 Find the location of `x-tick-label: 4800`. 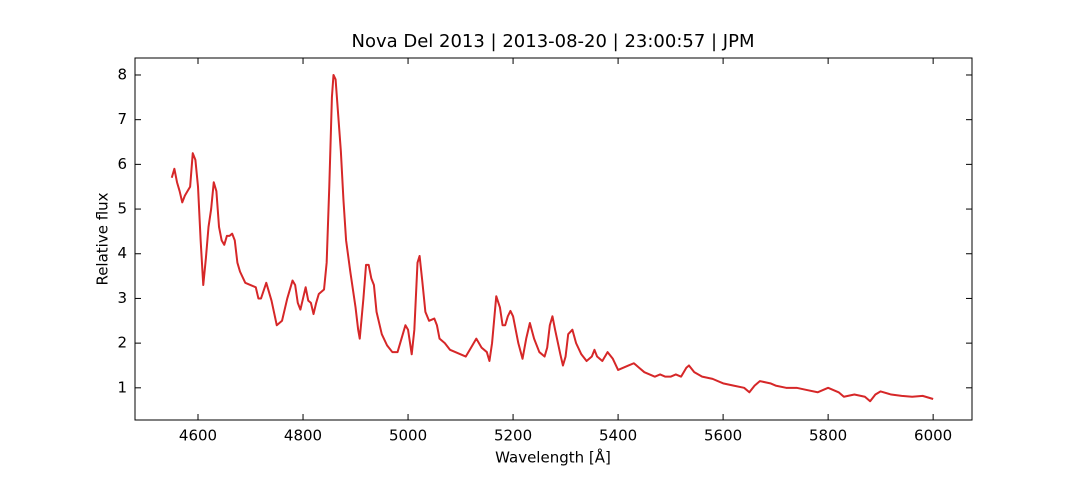

x-tick-label: 4800 is located at coordinates (303, 436).